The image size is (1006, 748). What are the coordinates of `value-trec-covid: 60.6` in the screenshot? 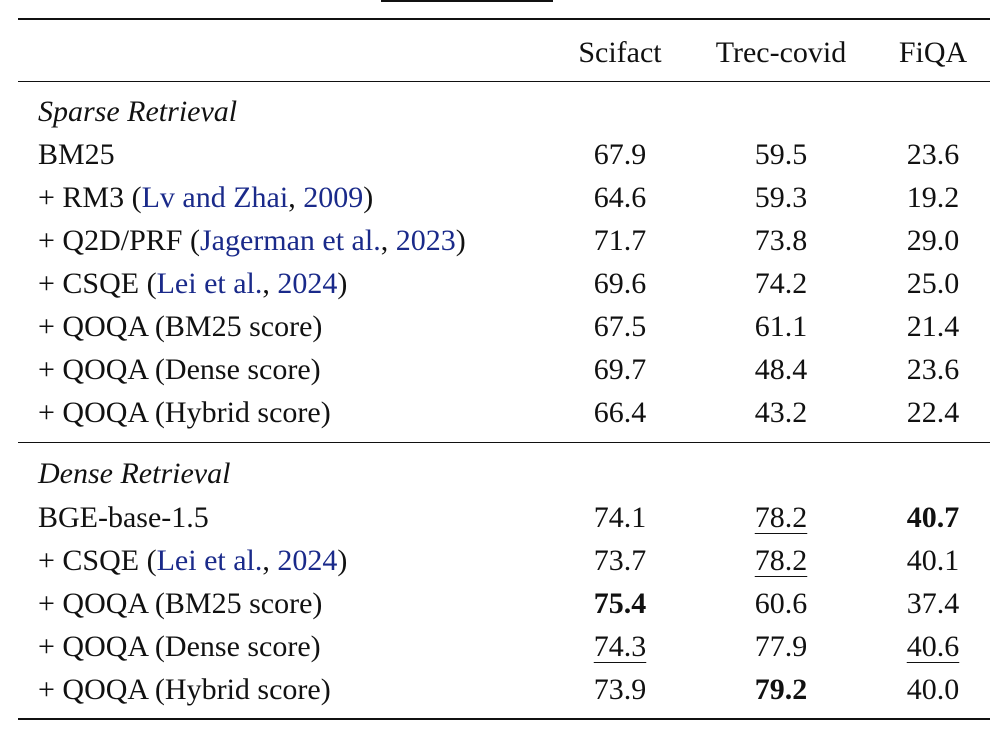 It's located at (781, 603).